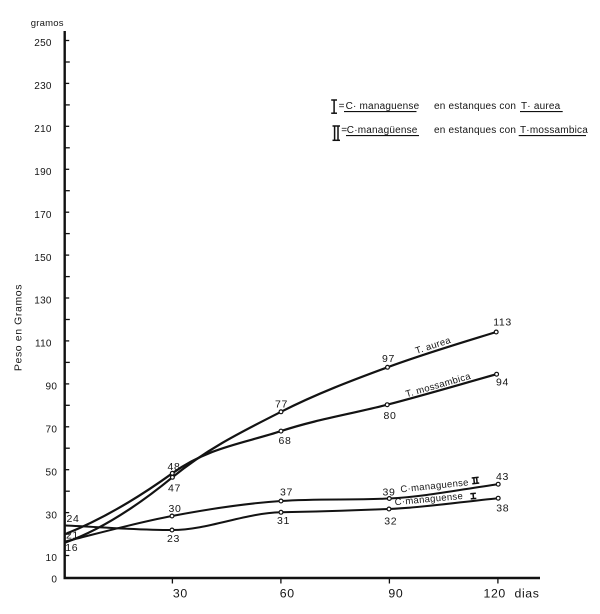  I want to click on svg-text: 48, so click(174, 467).